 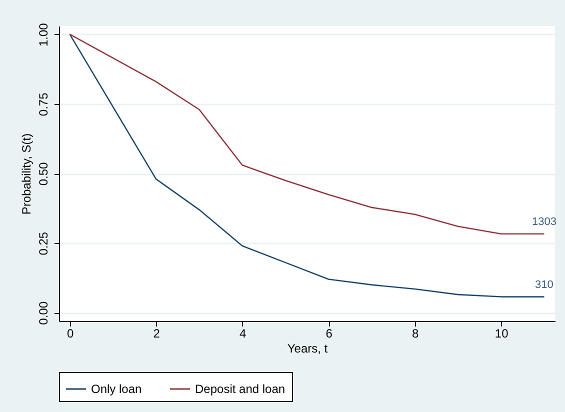 I want to click on x-tick-label: 10, so click(x=501, y=333).